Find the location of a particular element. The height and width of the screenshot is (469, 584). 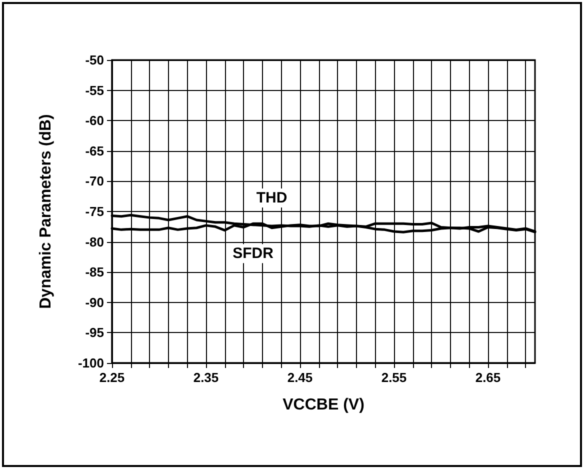

y-tick-label: -85 is located at coordinates (94, 272).